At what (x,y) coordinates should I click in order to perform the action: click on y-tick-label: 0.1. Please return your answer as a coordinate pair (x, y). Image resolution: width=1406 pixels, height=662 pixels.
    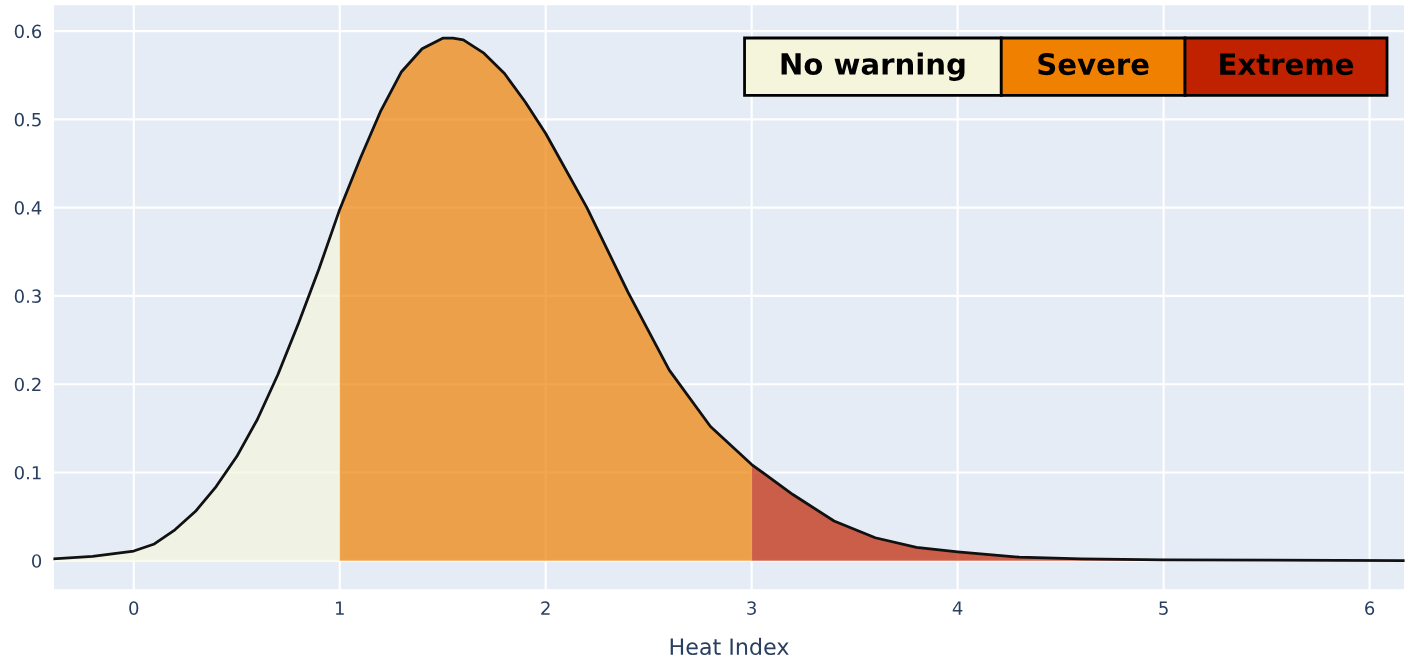
    Looking at the image, I should click on (27, 472).